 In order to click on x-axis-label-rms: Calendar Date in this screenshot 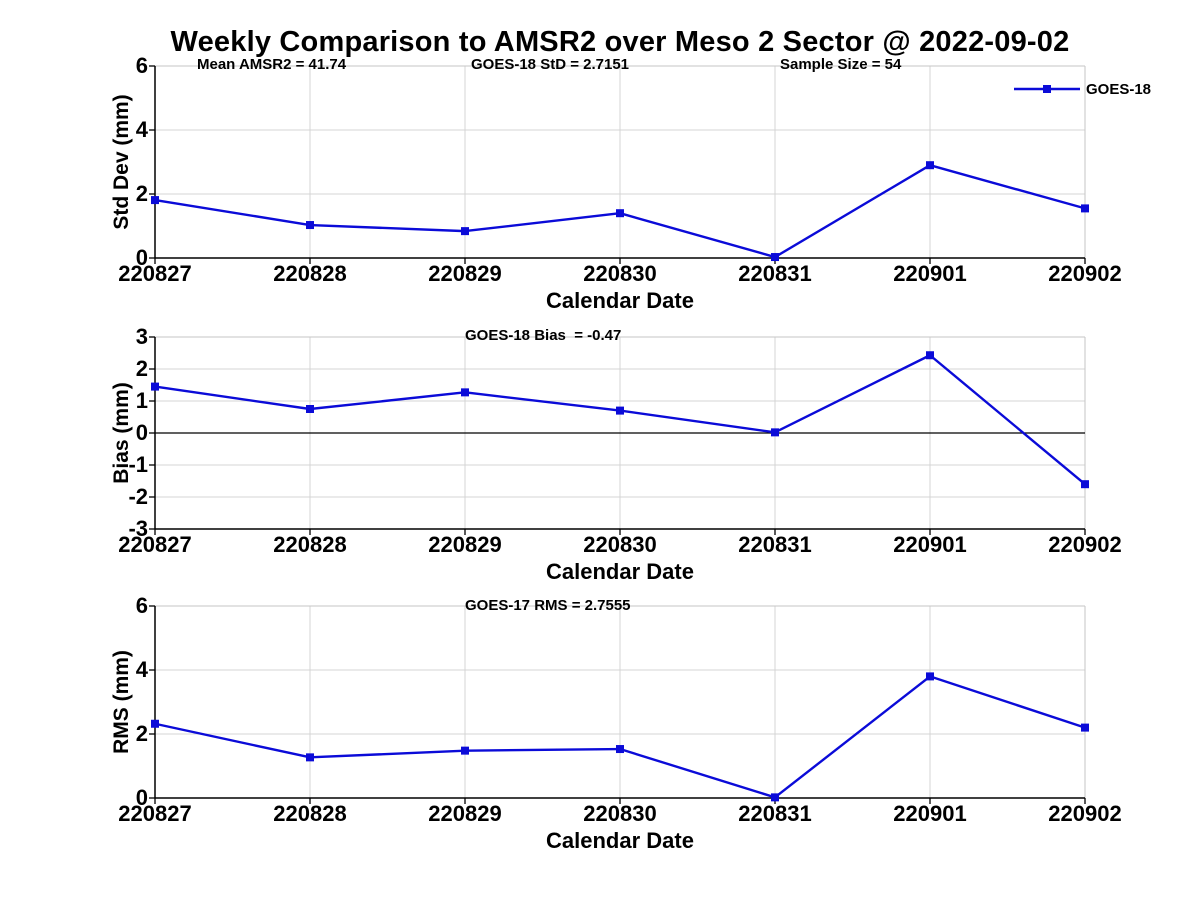, I will do `click(620, 840)`.